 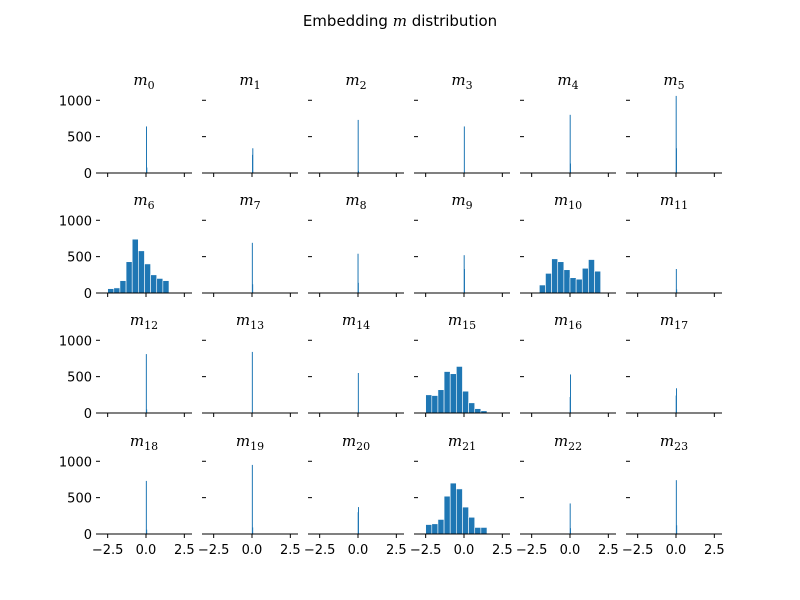 What do you see at coordinates (363, 446) in the screenshot?
I see `panel-title-subscript: 20` at bounding box center [363, 446].